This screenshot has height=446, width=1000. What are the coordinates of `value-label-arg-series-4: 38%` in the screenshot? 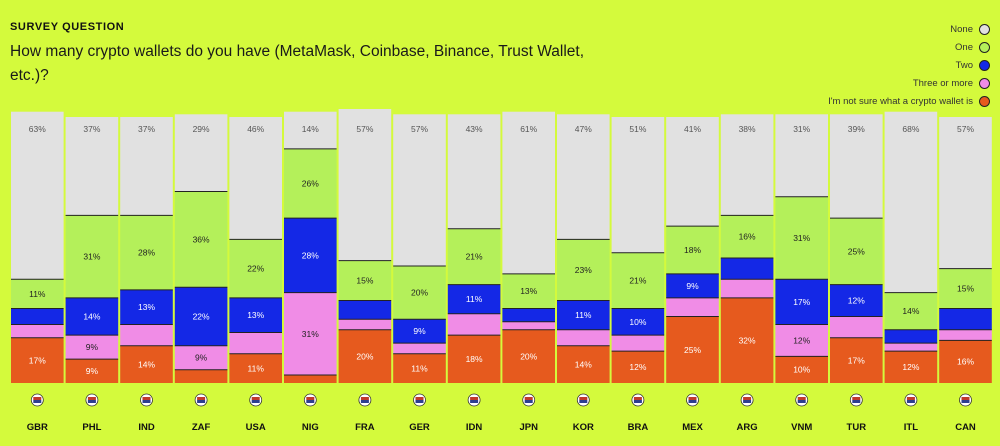 It's located at (747, 129).